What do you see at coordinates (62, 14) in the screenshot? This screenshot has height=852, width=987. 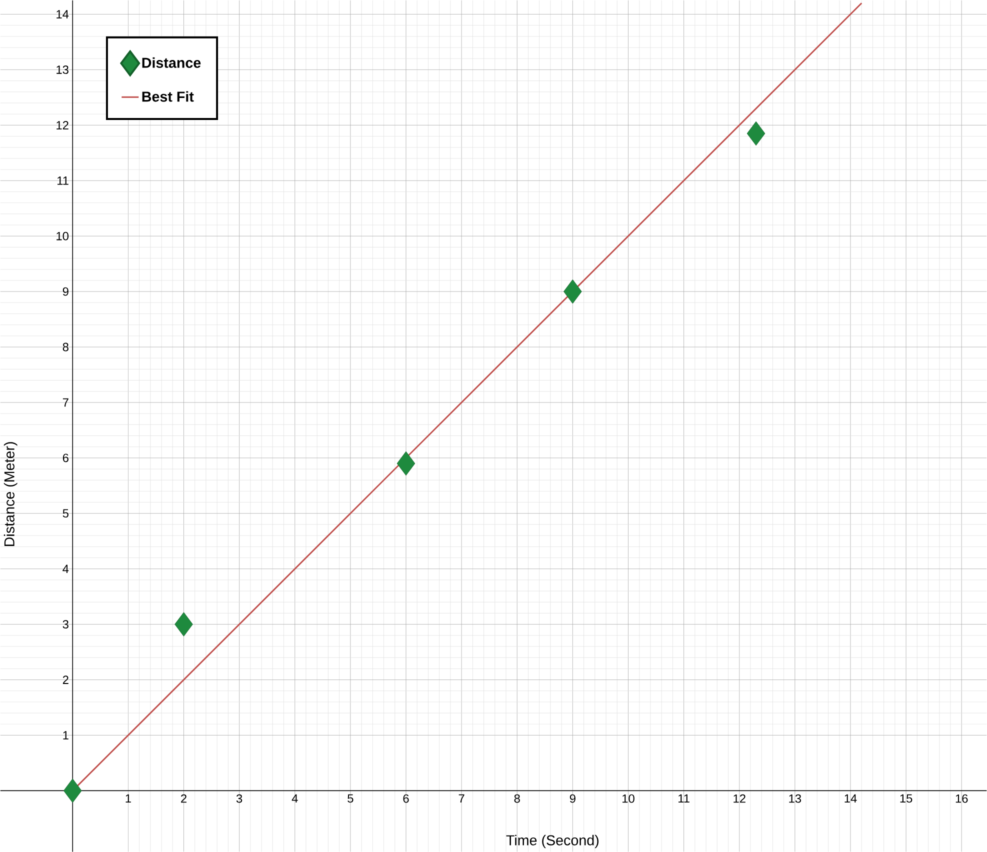 I see `y-tick-label: 14` at bounding box center [62, 14].